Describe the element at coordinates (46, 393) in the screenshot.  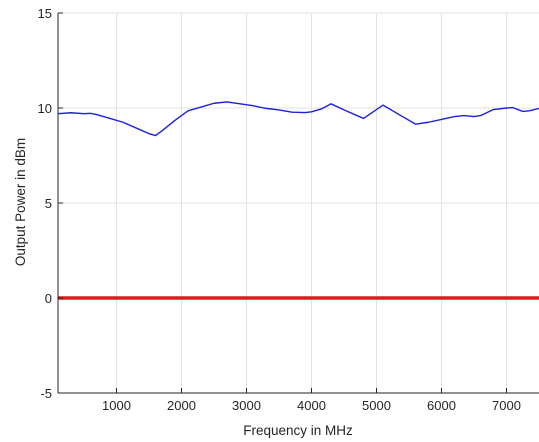
I see `y-tick-label: -5` at that location.